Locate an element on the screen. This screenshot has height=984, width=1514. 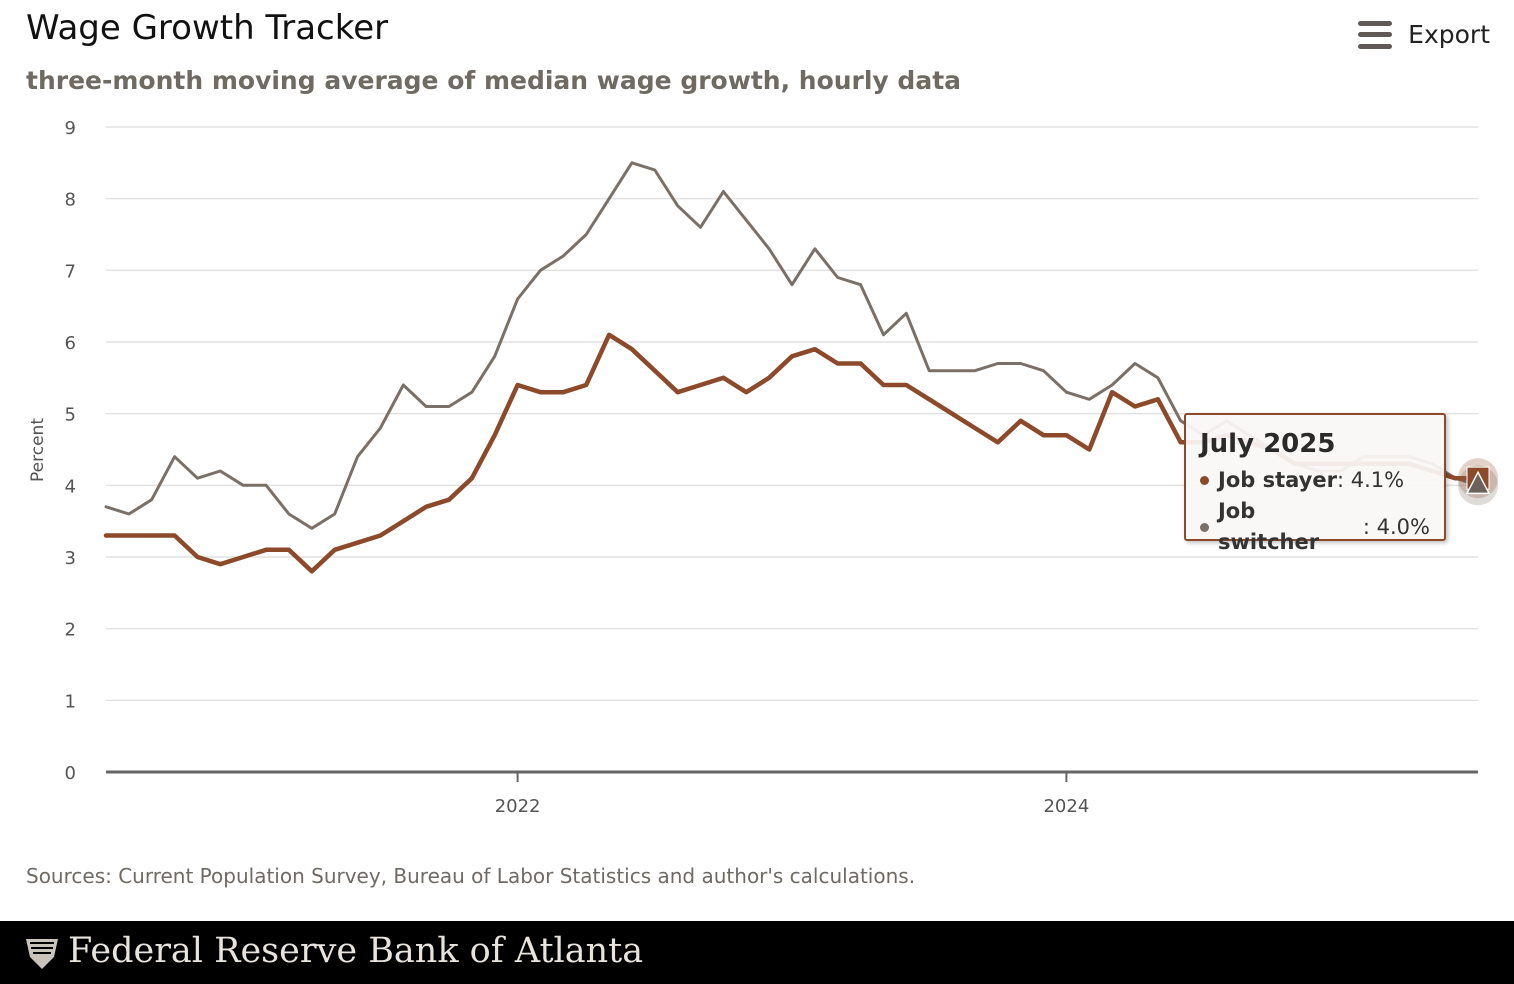
x-tick-label-2024: 2024 is located at coordinates (1066, 806).